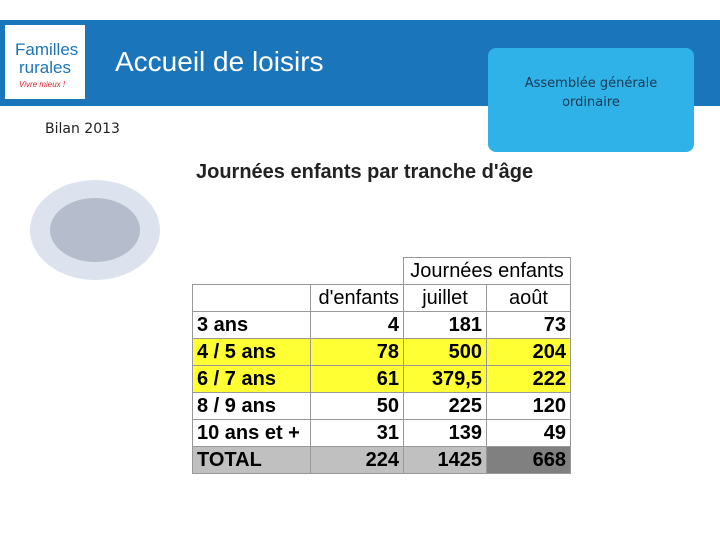 The height and width of the screenshot is (540, 720). Describe the element at coordinates (445, 433) in the screenshot. I see `number-cell: 139` at that location.